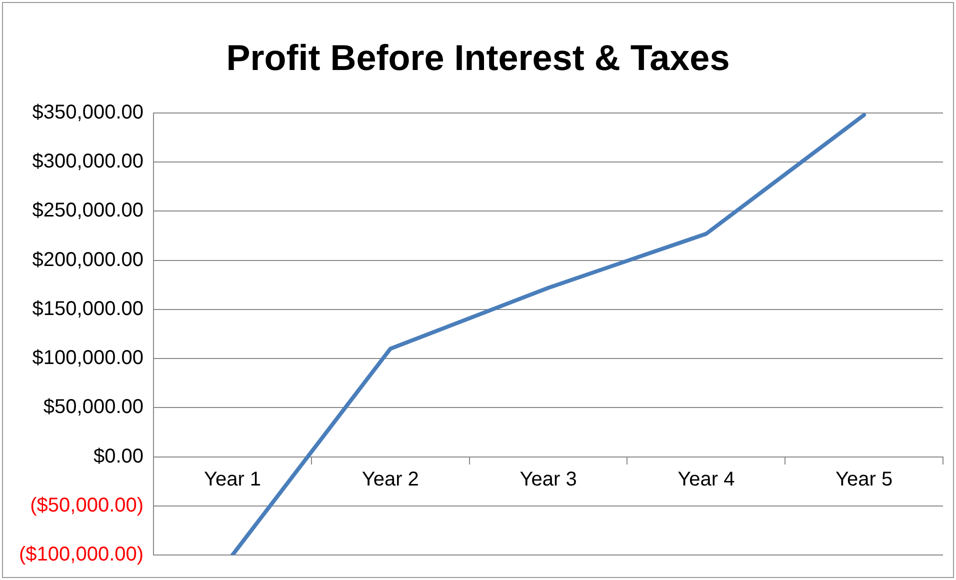 This screenshot has width=956, height=580. I want to click on y-tick-label: $150,000.00, so click(88, 309).